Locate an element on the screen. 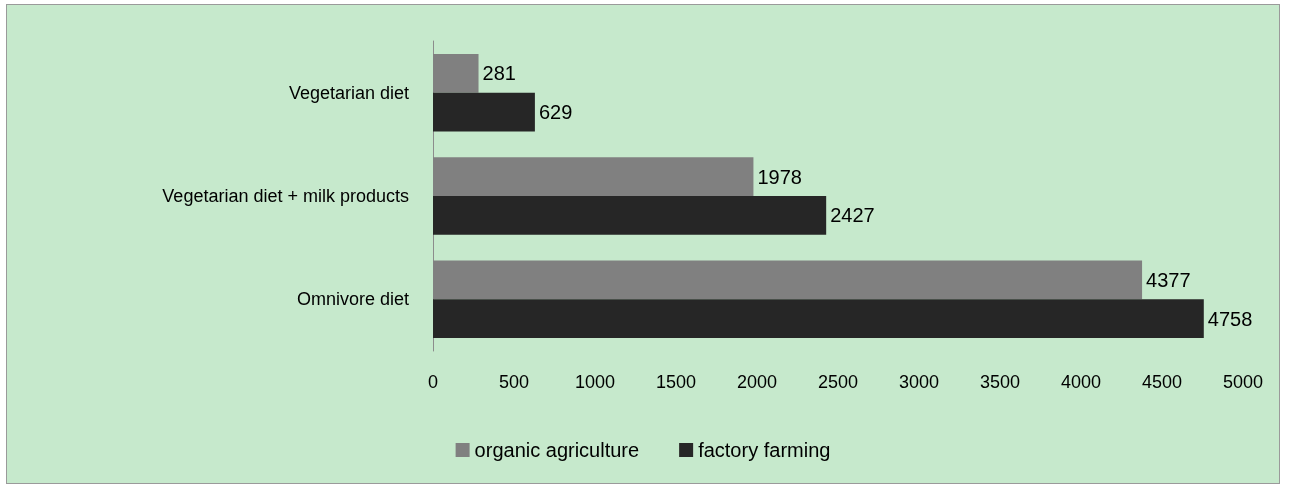 The height and width of the screenshot is (492, 1290). data-label: 4377 is located at coordinates (1168, 279).